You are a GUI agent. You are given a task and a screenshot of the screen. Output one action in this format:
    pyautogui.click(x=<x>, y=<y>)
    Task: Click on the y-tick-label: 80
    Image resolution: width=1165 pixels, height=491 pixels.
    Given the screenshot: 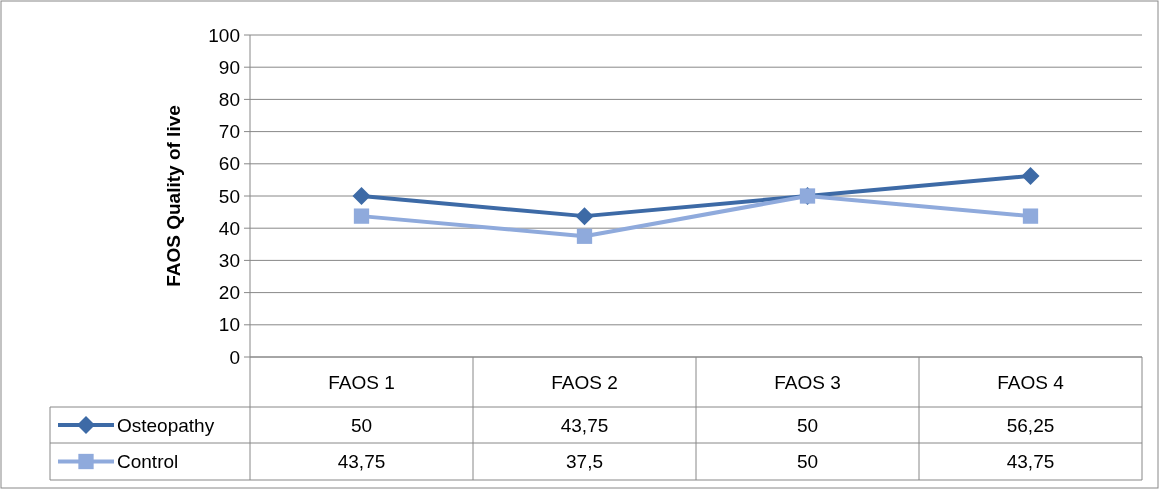 What is the action you would take?
    pyautogui.click(x=229, y=100)
    